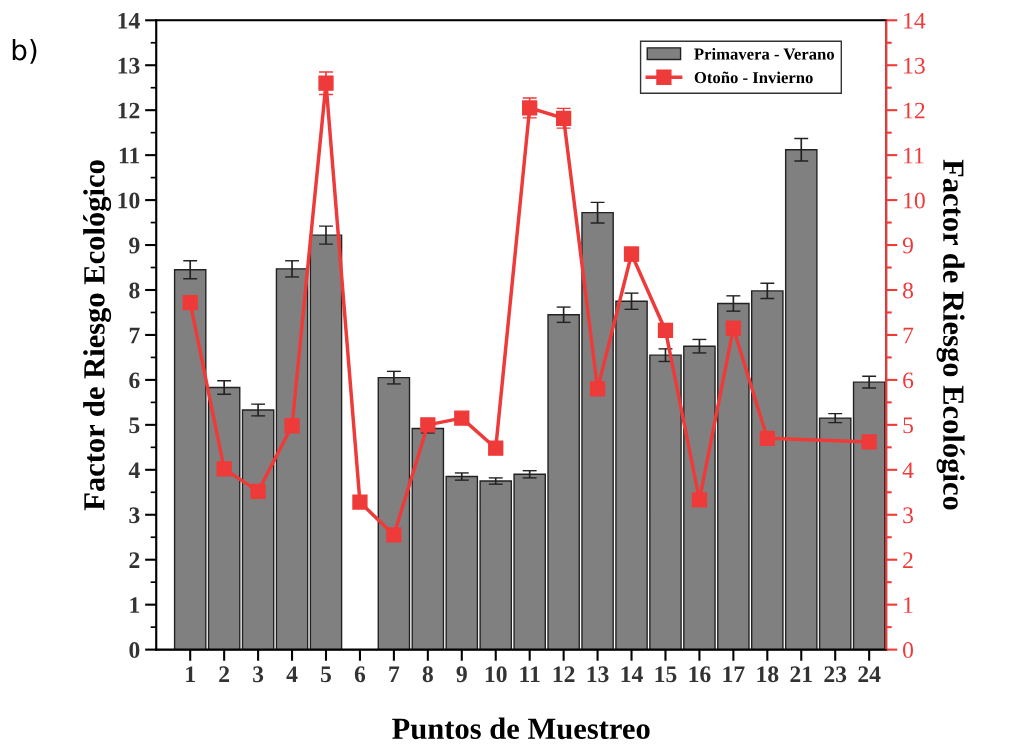 The height and width of the screenshot is (751, 1028). What do you see at coordinates (764, 53) in the screenshot?
I see `legend-label: Primavera - Verano` at bounding box center [764, 53].